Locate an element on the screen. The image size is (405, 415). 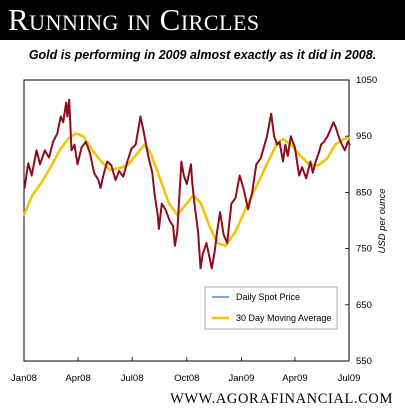
y-axis: 550 650 750 850 950 1050 is located at coordinates (361, 221).